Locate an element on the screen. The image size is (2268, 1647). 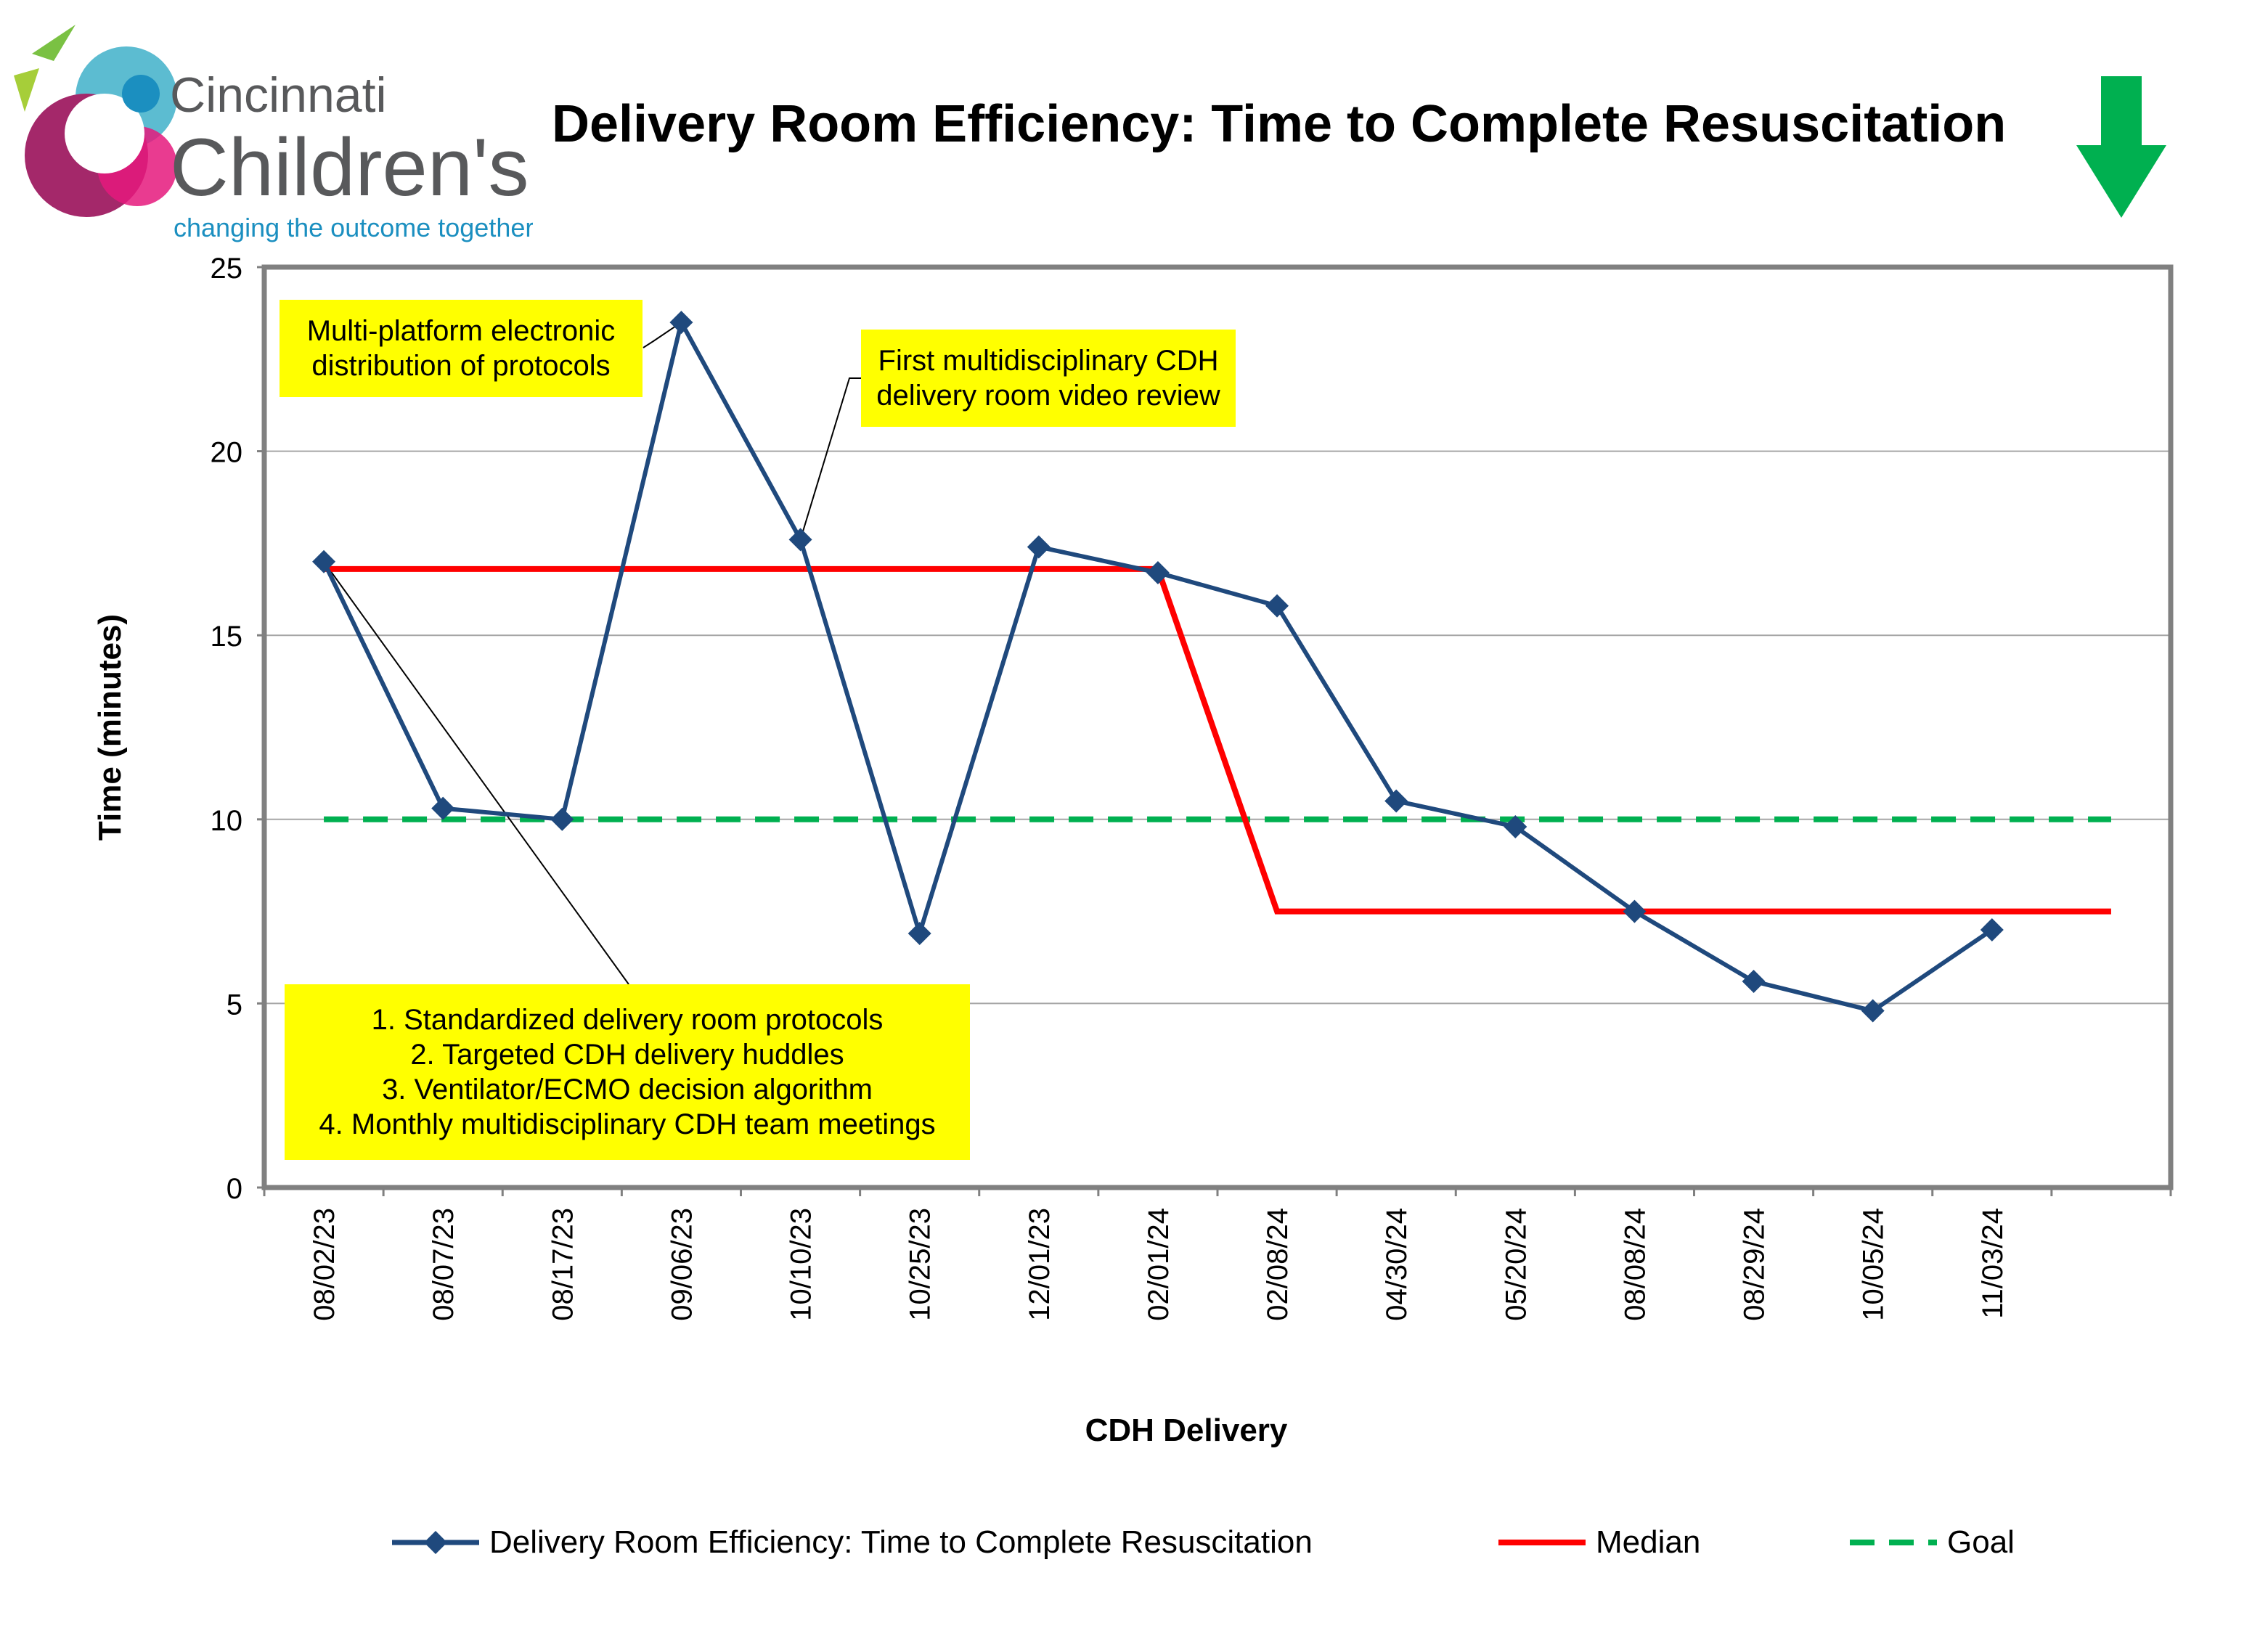
legend-label-goal: Goal is located at coordinates (1981, 1542).